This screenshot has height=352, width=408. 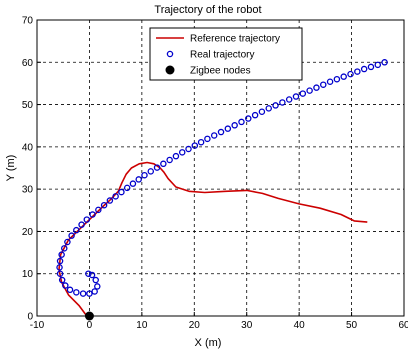 What do you see at coordinates (247, 325) in the screenshot?
I see `x-tick-label: 30` at bounding box center [247, 325].